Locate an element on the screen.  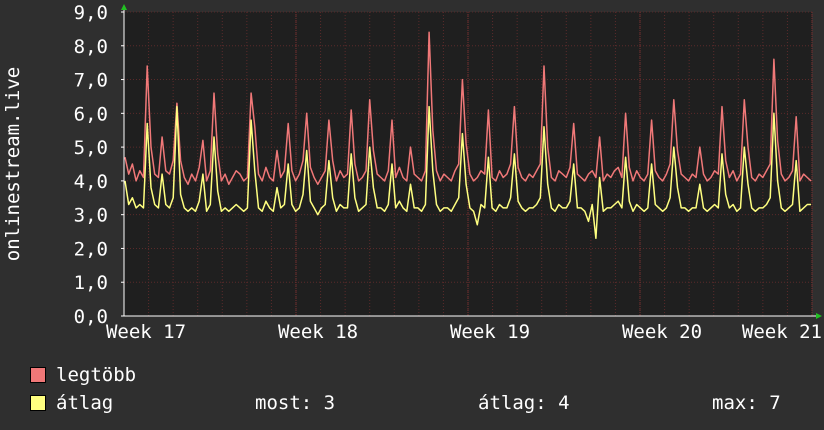
x-tick-label: Week 21 is located at coordinates (782, 332).